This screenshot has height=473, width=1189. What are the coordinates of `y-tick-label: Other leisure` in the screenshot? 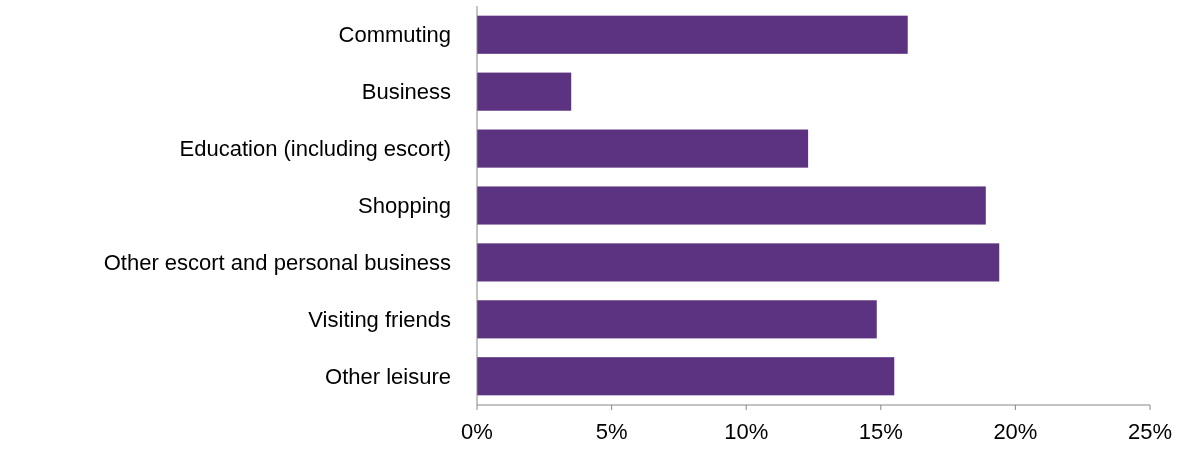 It's located at (388, 376).